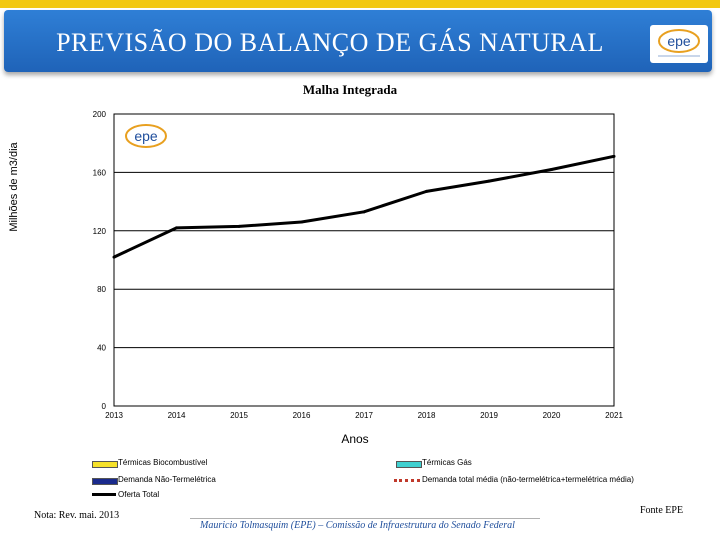 Image resolution: width=720 pixels, height=540 pixels. I want to click on y-tick-label: 200, so click(100, 114).